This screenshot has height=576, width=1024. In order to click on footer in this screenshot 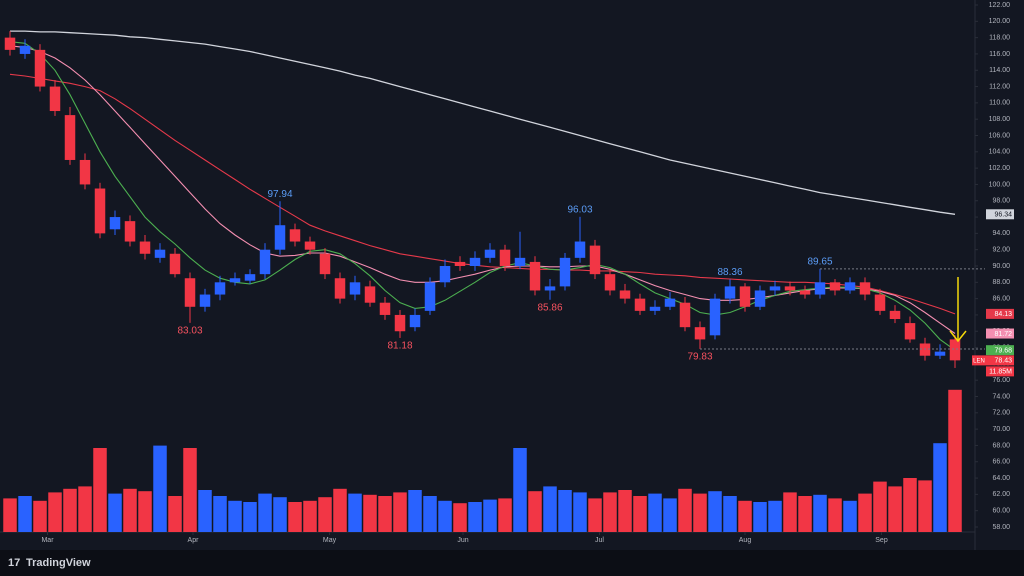, I will do `click(512, 563)`.